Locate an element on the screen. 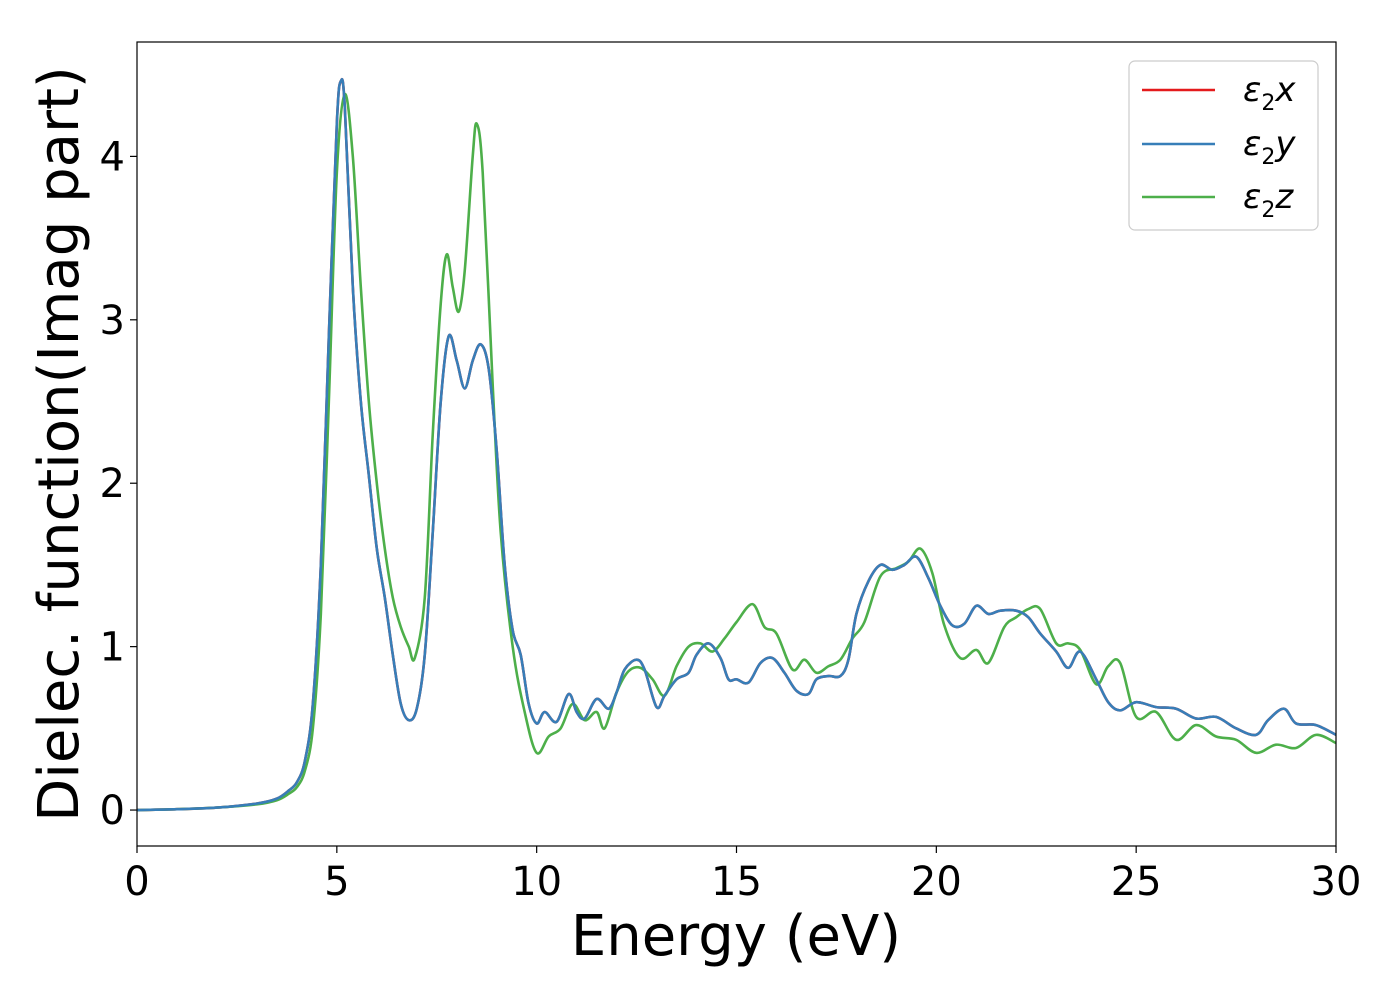  legend-label-x: ε2x is located at coordinates (1269, 93).